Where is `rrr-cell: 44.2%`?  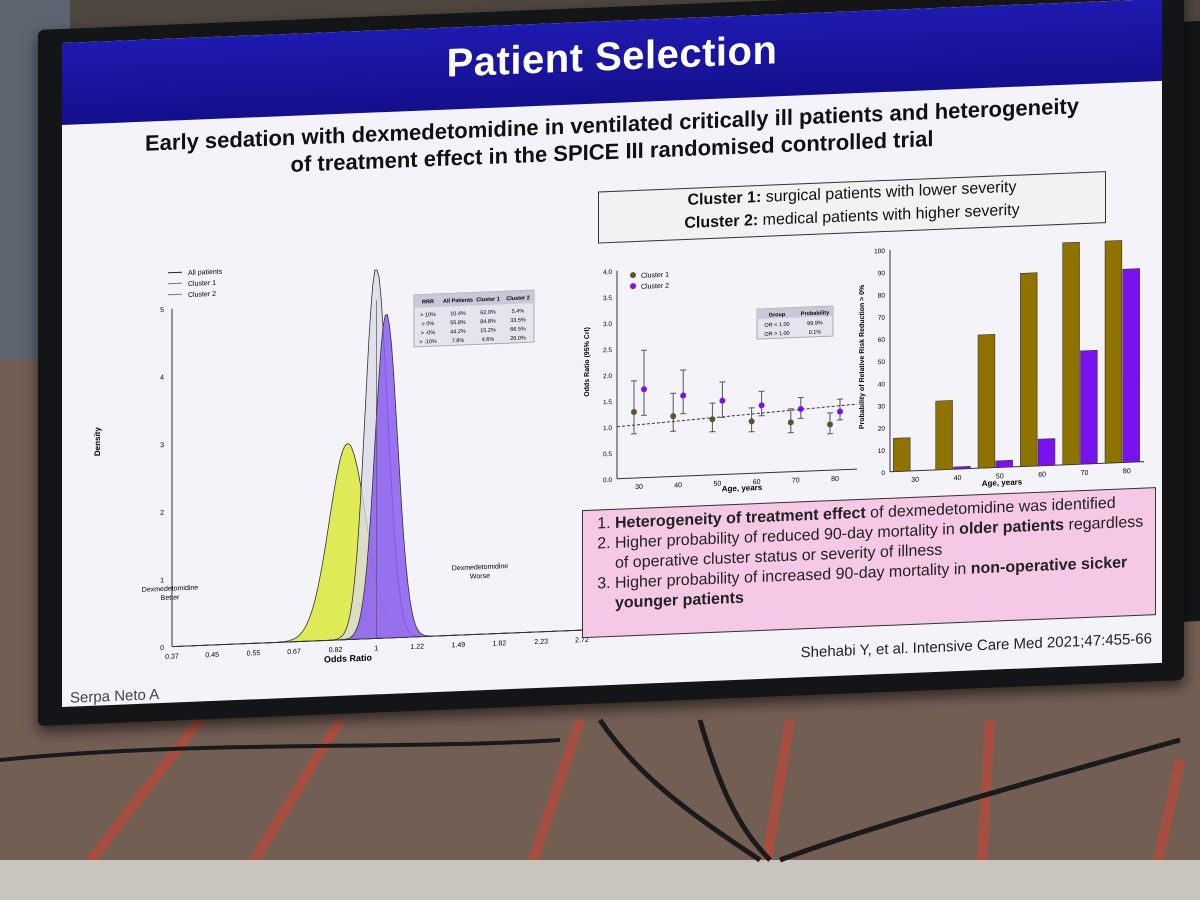 rrr-cell: 44.2% is located at coordinates (458, 332).